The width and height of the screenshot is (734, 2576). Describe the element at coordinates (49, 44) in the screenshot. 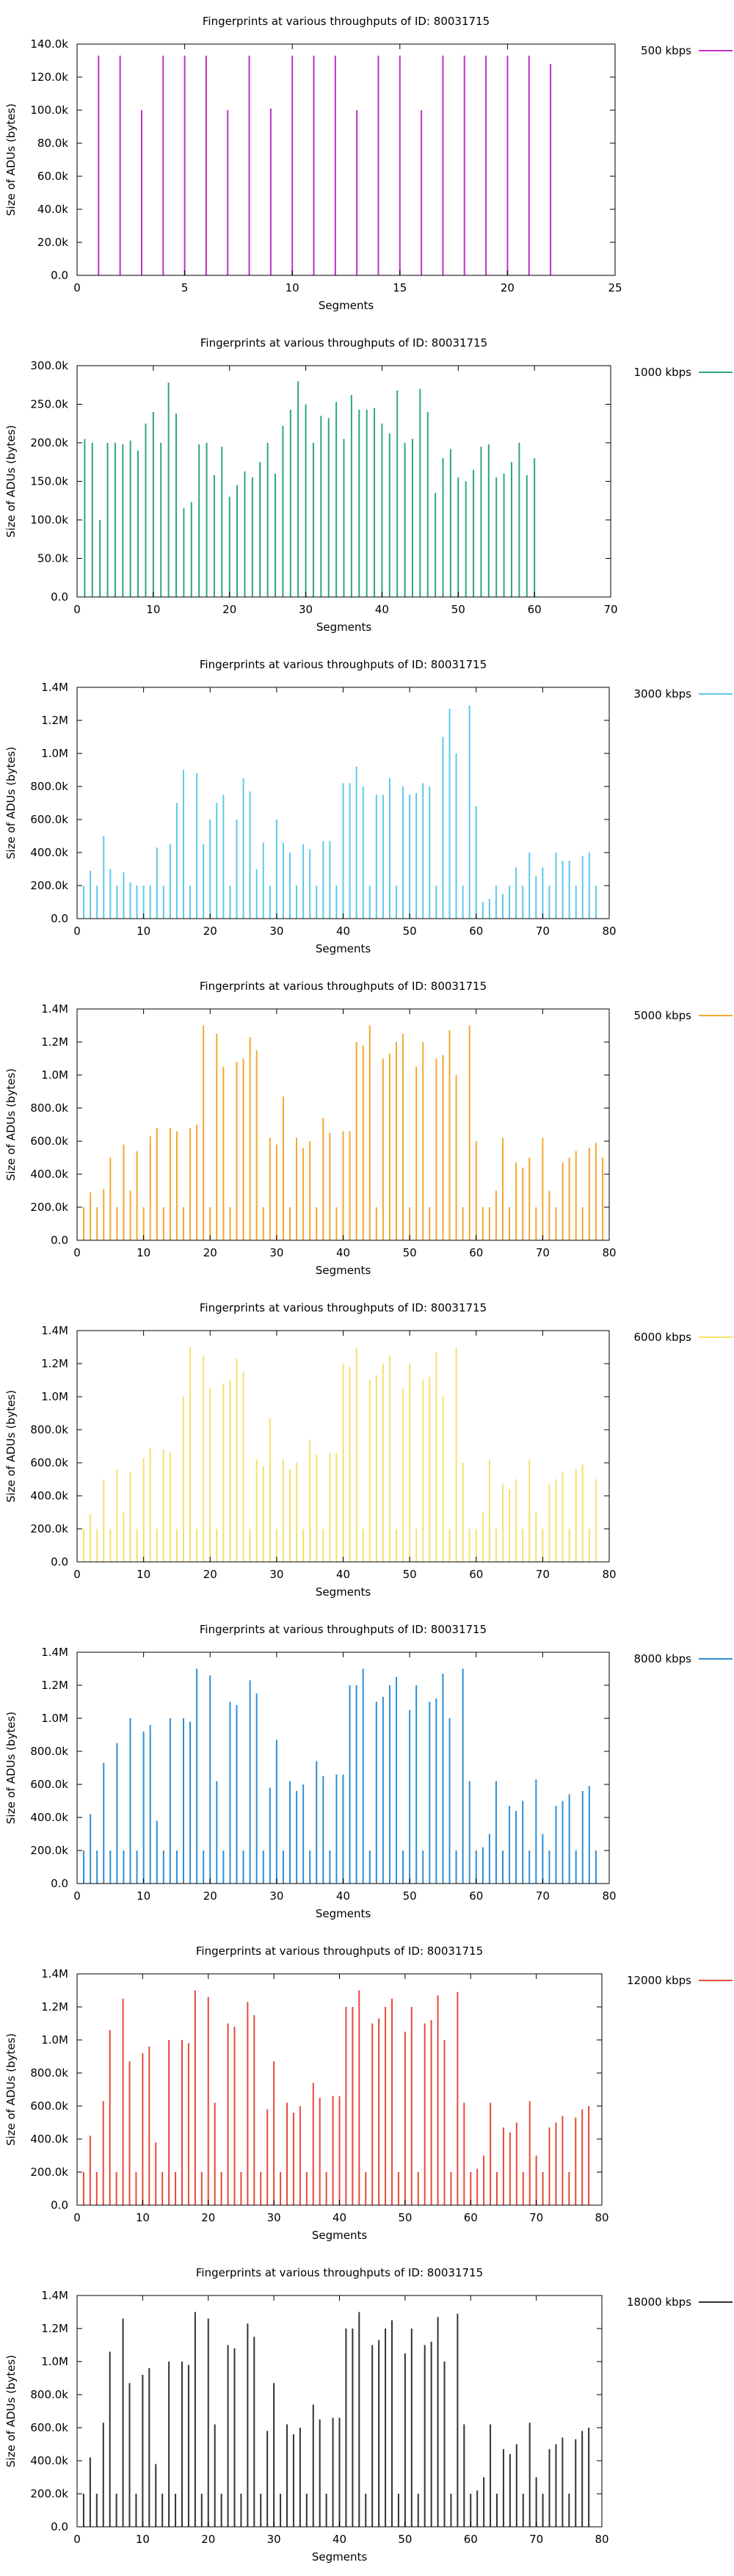

I see `y-tick-label: 140.0k` at that location.